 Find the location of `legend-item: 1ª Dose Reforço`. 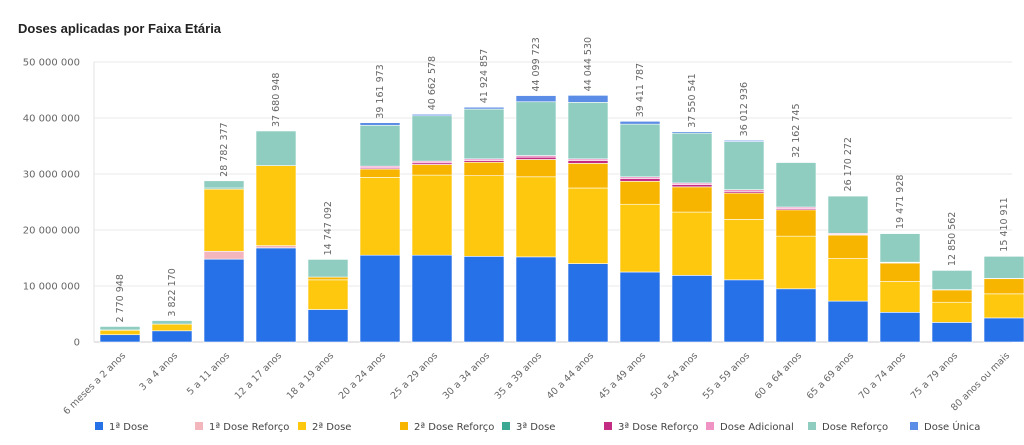

legend-item: 1ª Dose Reforço is located at coordinates (242, 427).